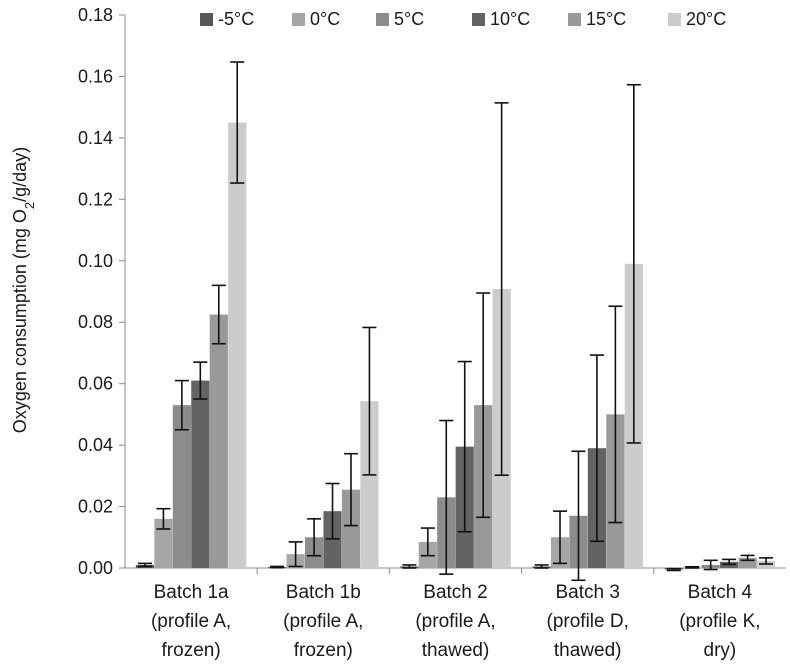  I want to click on y-tick-label: 0.00, so click(95, 568).